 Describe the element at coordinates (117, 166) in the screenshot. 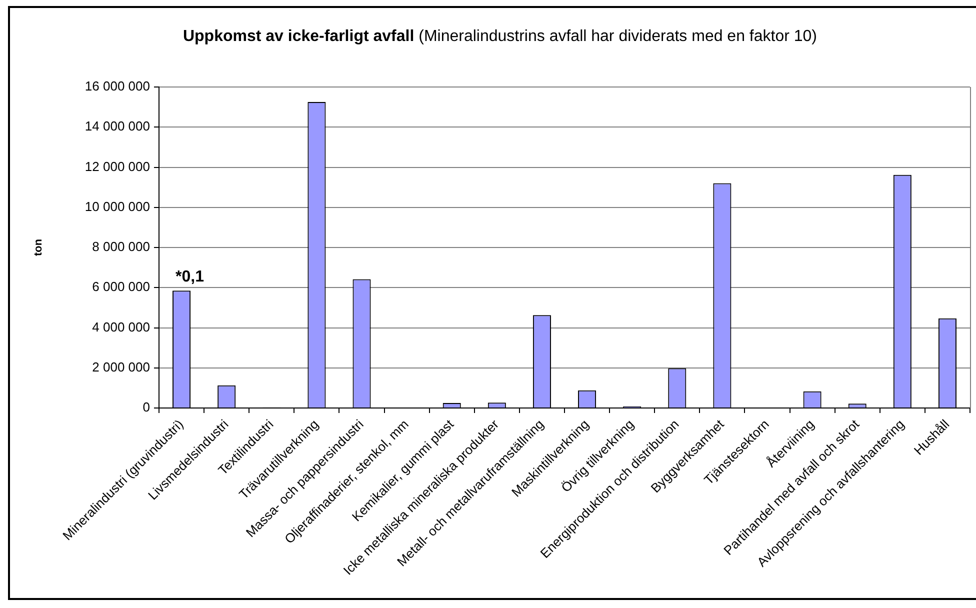

I see `y-tick-label: 12 000 000` at that location.